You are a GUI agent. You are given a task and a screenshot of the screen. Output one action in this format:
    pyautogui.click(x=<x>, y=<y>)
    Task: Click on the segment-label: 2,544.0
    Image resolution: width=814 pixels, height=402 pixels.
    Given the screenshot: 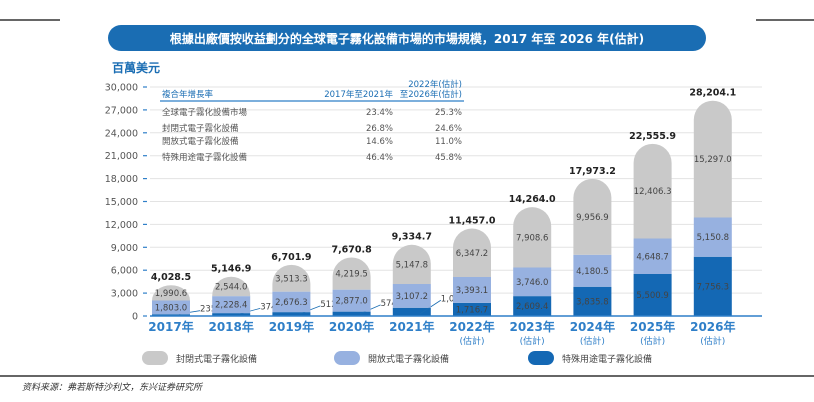 What is the action you would take?
    pyautogui.click(x=231, y=287)
    